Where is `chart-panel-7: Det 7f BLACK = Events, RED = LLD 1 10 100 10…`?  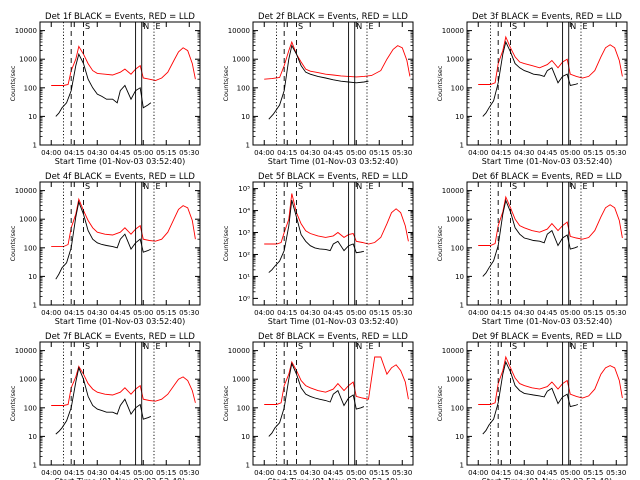
chart-panel-7: Det 7f BLACK = Events, RED = LLD 1 10 100 10… is located at coordinates (105, 406).